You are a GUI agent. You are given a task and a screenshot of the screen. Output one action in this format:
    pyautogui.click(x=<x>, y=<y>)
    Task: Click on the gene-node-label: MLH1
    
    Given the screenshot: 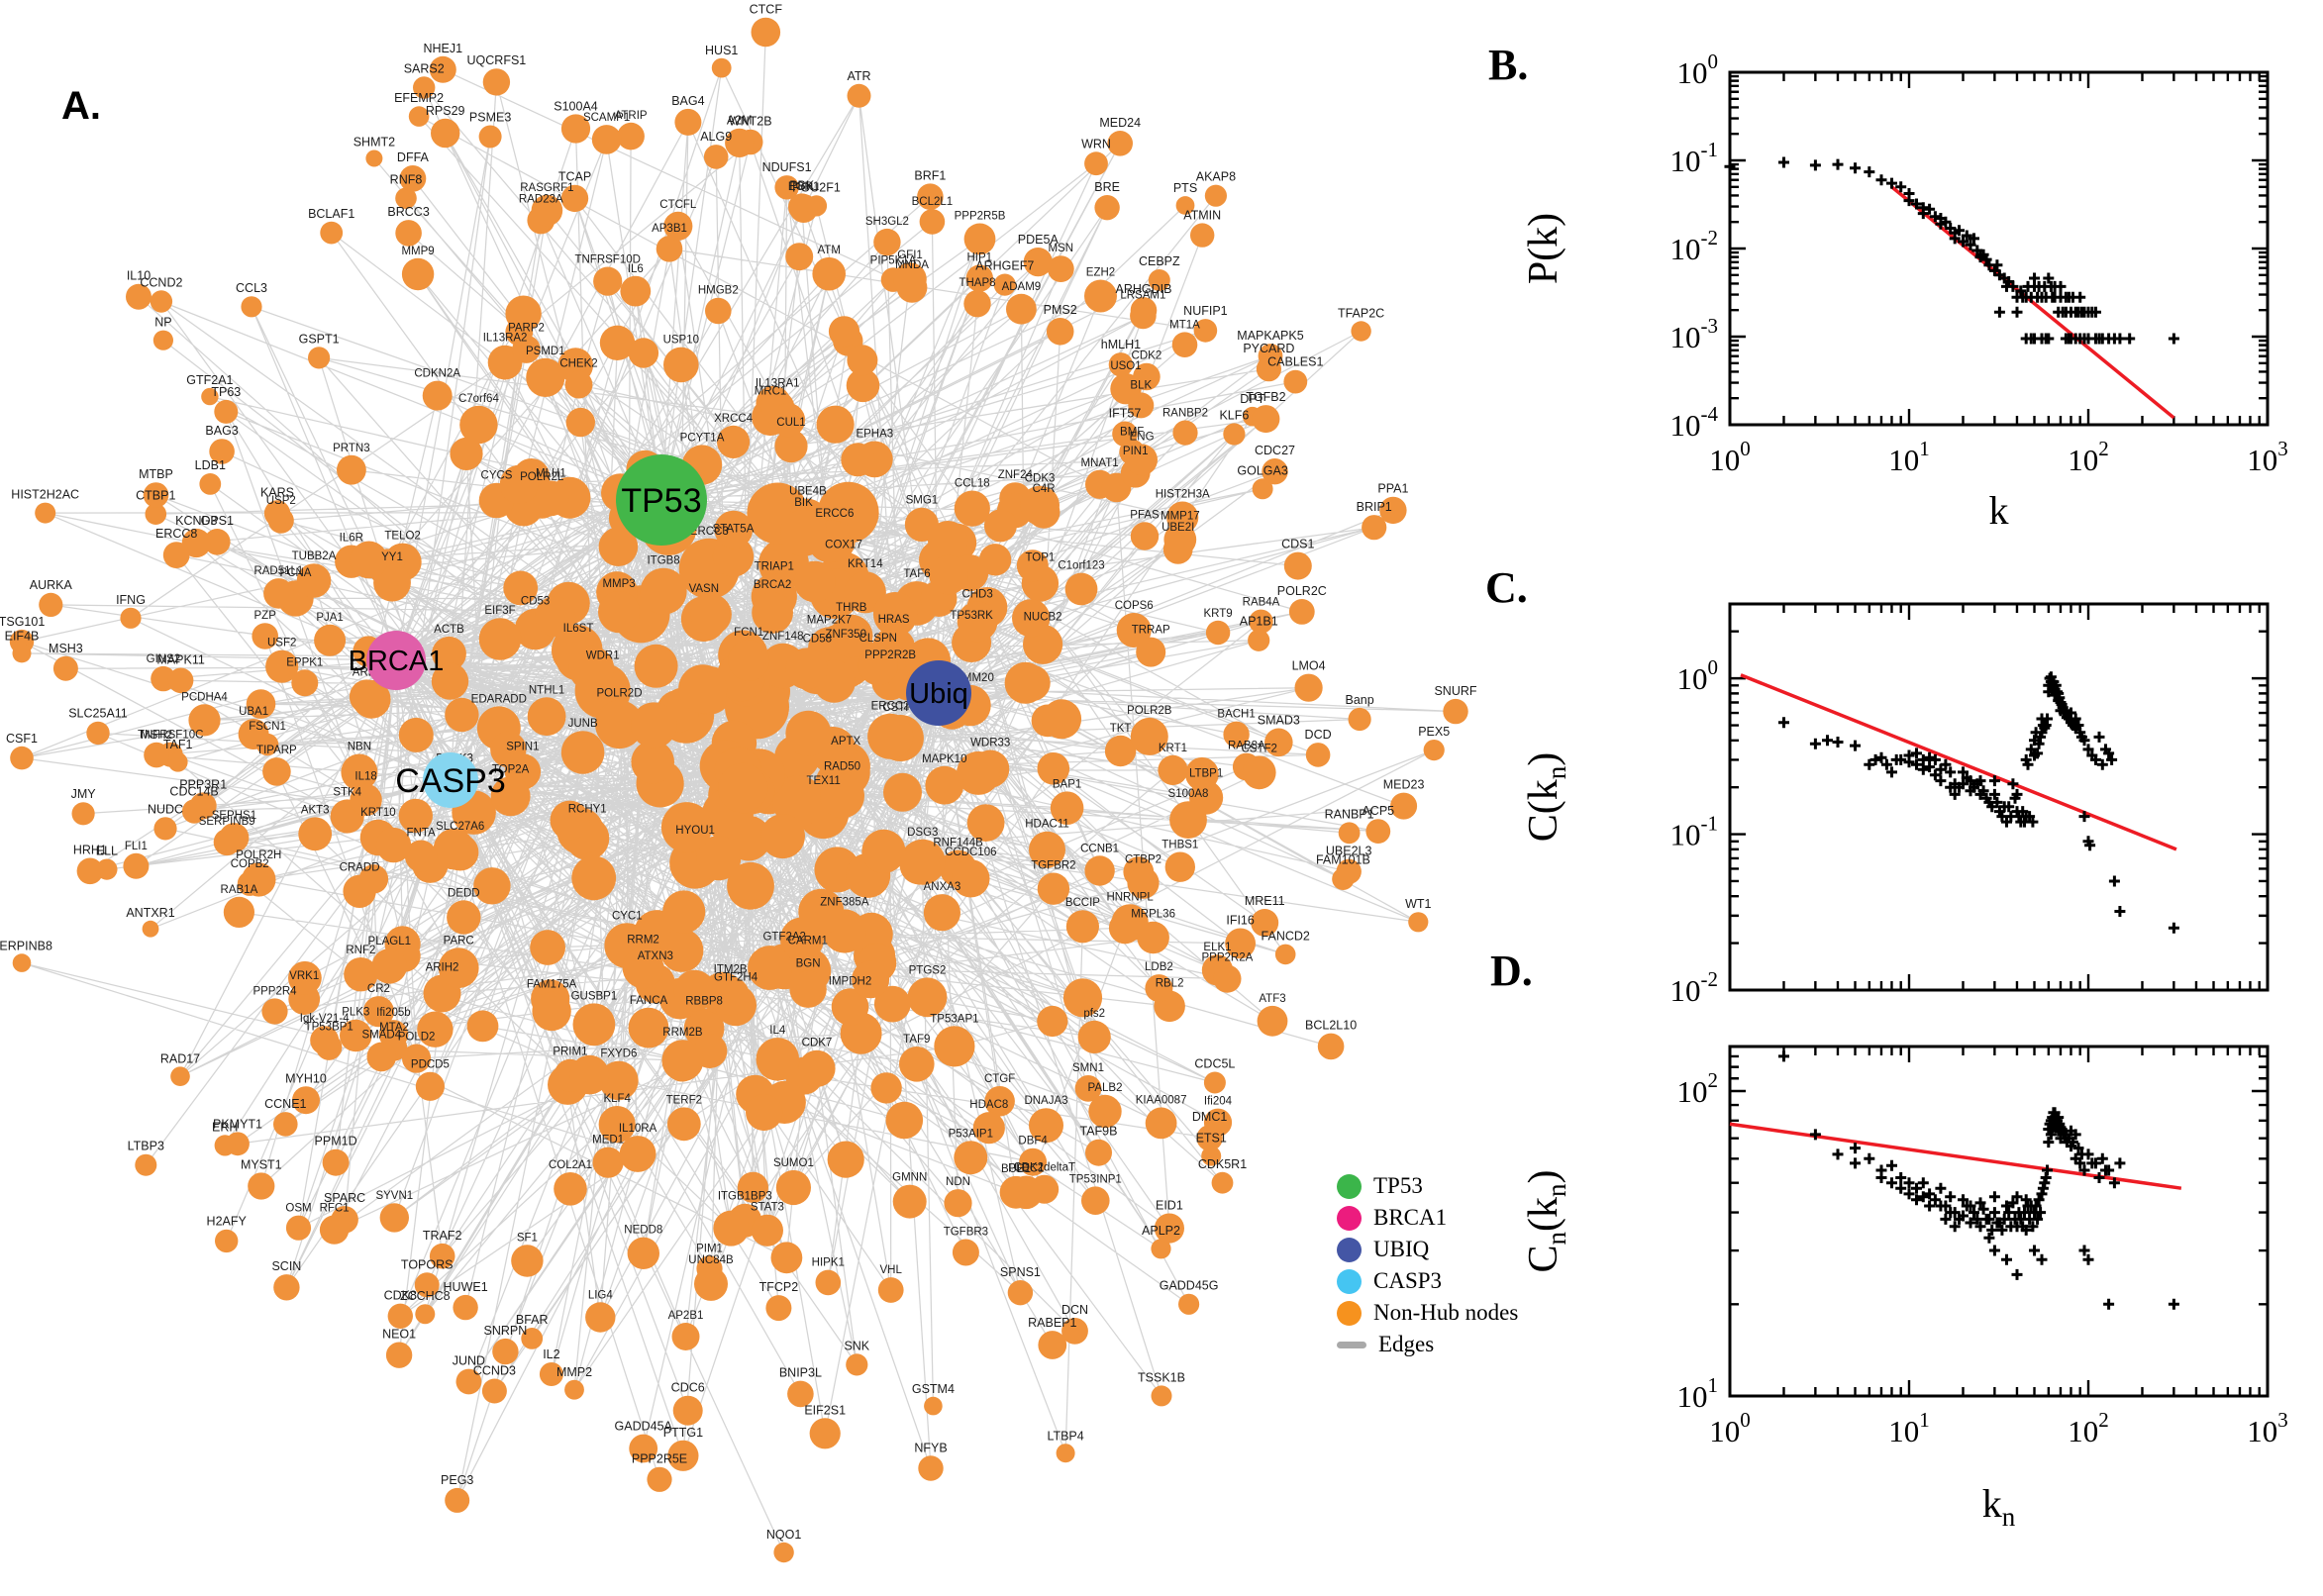 What is the action you would take?
    pyautogui.click(x=551, y=473)
    